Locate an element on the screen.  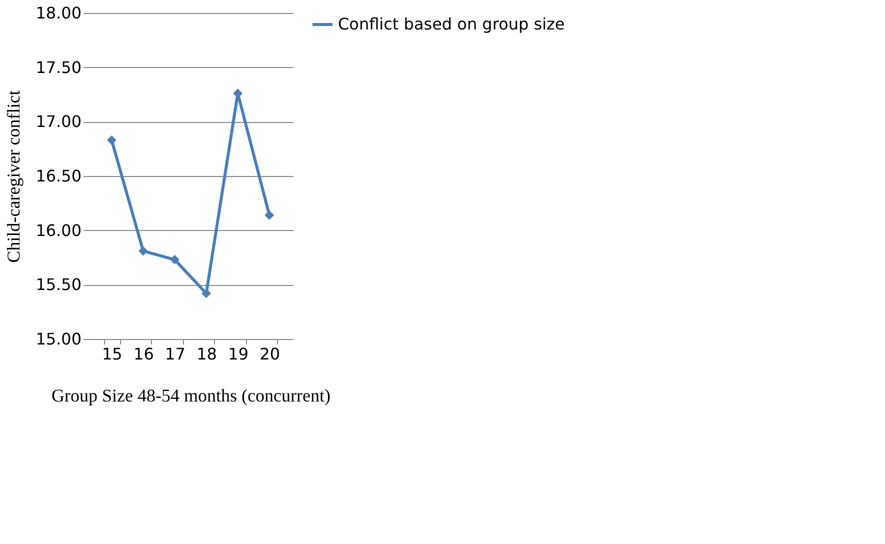
x-tick-label: 18 is located at coordinates (206, 354).